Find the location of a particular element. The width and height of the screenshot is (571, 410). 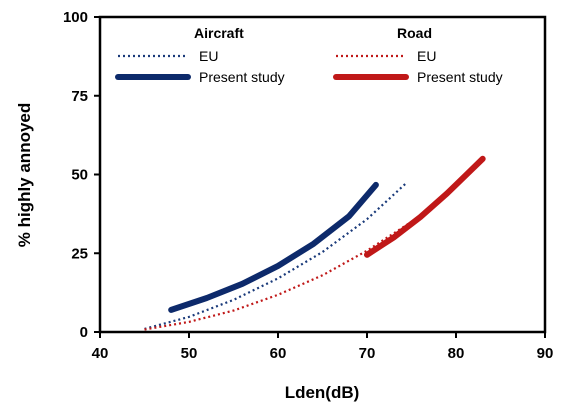

legend-label-aircraft-eu: EU is located at coordinates (208, 56).